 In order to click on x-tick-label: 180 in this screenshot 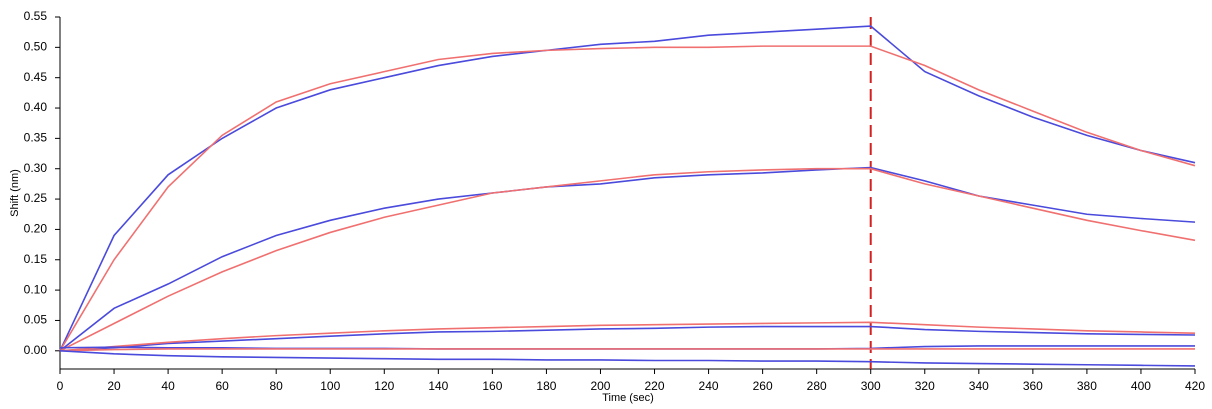, I will do `click(546, 386)`.